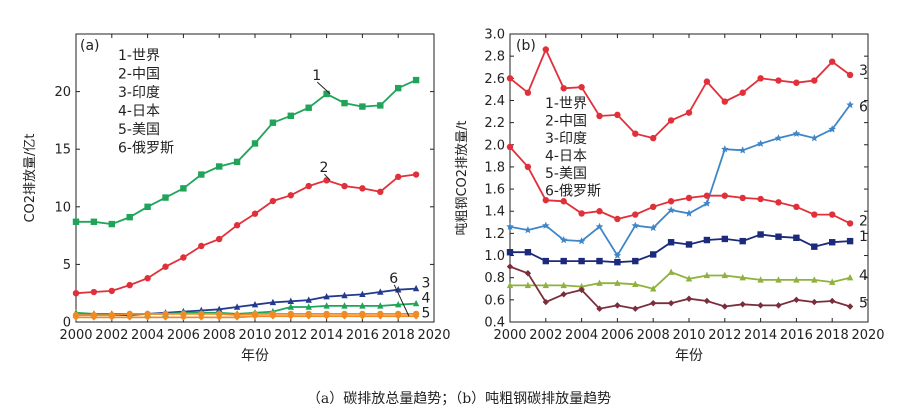 The height and width of the screenshot is (418, 918). Describe the element at coordinates (566, 157) in the screenshot. I see `legend-entry-b: 4-日本` at that location.